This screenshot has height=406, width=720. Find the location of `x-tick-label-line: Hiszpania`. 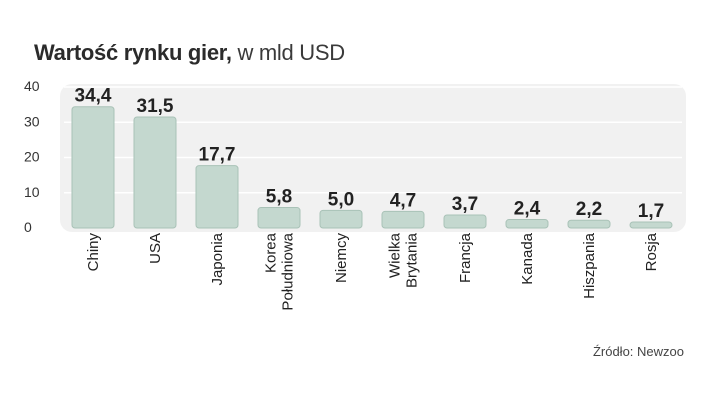

x-tick-label-line: Hiszpania is located at coordinates (589, 265).